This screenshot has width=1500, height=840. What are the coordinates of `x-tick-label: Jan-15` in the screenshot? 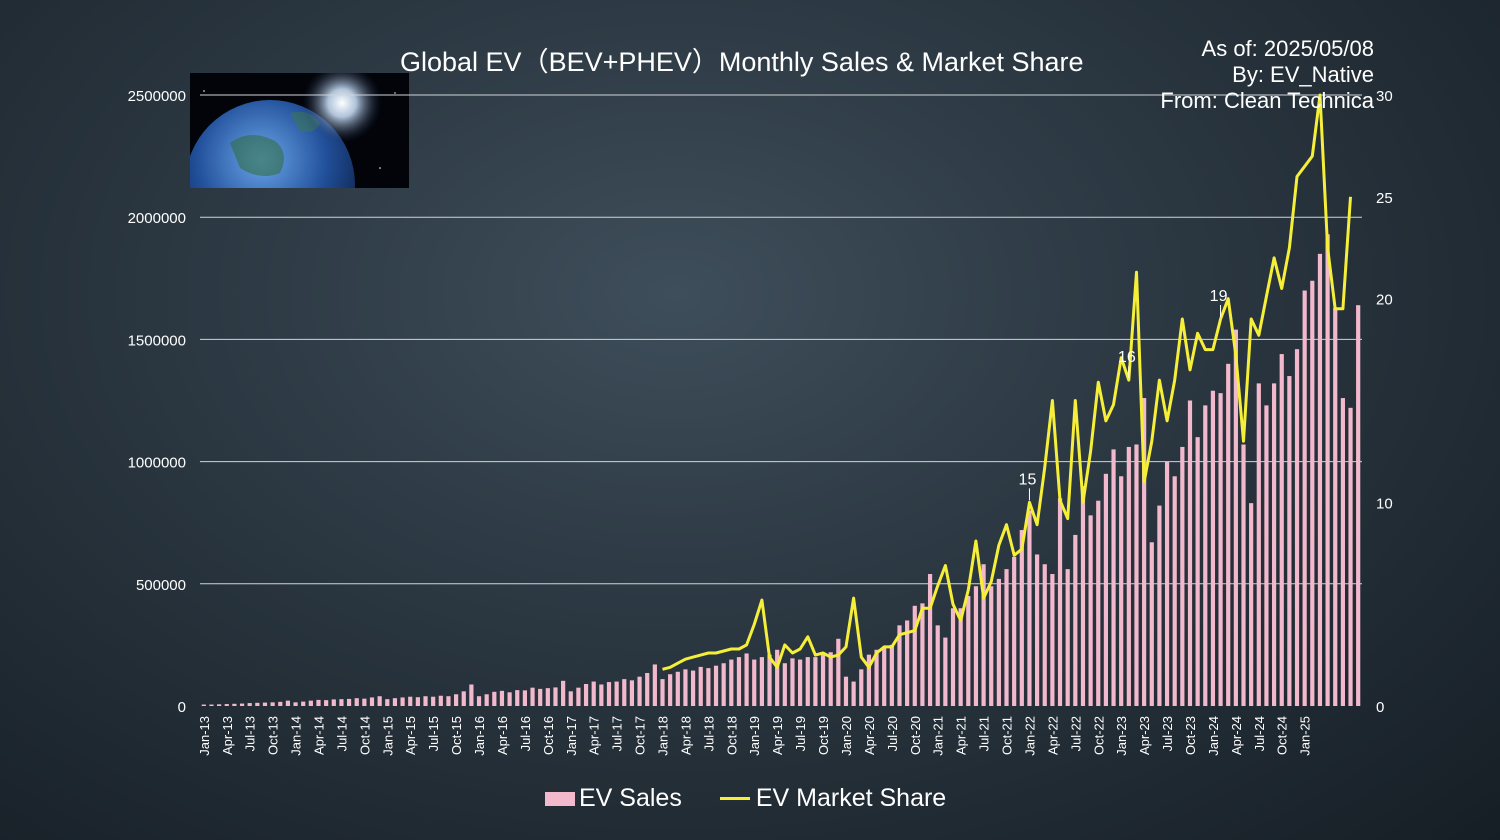 It's located at (387, 736).